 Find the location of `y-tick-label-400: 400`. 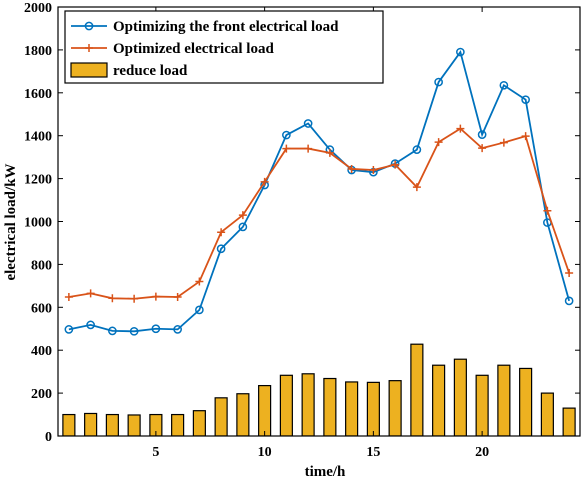

y-tick-label-400: 400 is located at coordinates (41, 351).